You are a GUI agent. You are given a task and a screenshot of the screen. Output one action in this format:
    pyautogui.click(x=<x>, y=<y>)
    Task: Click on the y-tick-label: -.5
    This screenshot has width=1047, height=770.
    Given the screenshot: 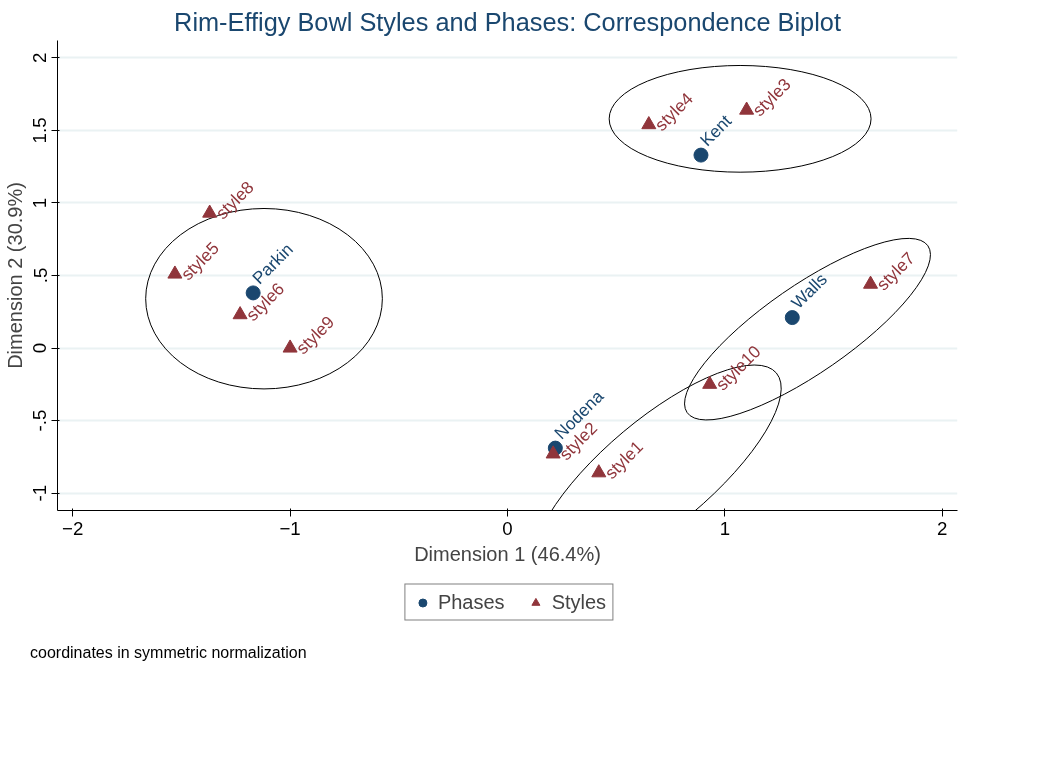 What is the action you would take?
    pyautogui.click(x=40, y=420)
    